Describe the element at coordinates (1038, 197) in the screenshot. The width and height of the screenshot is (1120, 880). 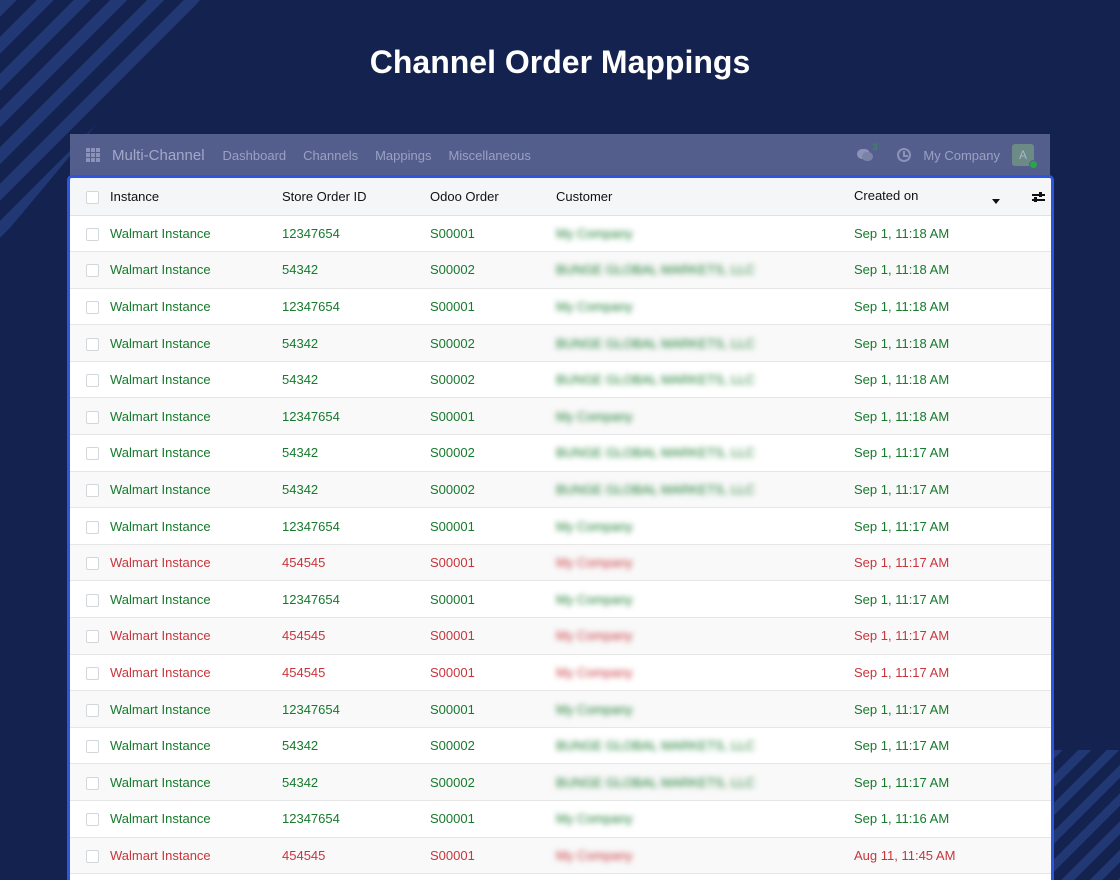
I see `optional-columns-icon` at that location.